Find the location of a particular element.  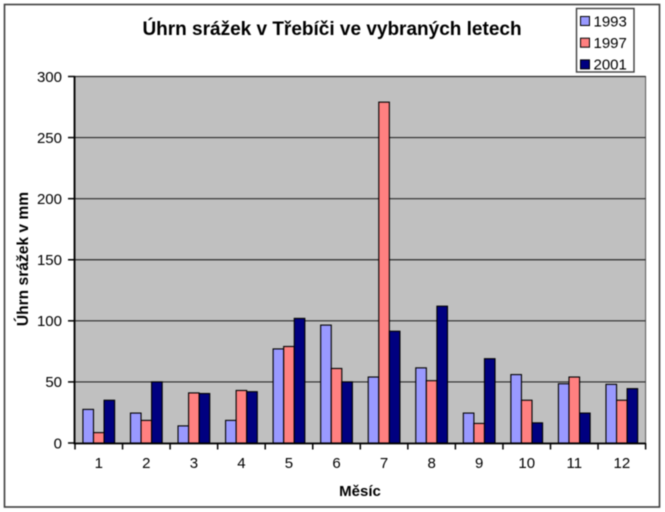

svg-text: 7 is located at coordinates (384, 463).